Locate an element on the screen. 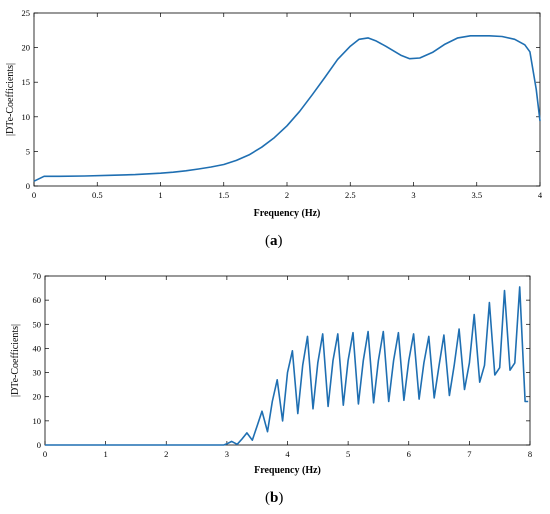 This screenshot has width=550, height=514. x-tick-label-a: 0 is located at coordinates (34, 195).